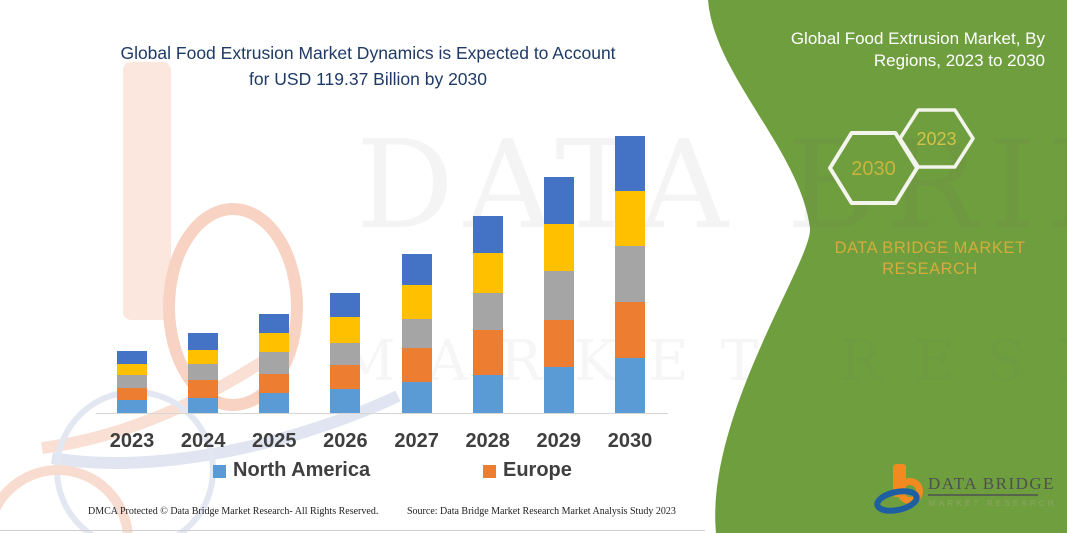 This screenshot has height=533, width=1067. Describe the element at coordinates (930, 259) in the screenshot. I see `side-panel-brand-text: DATA BRIDGE MARKET RESEARCH` at that location.